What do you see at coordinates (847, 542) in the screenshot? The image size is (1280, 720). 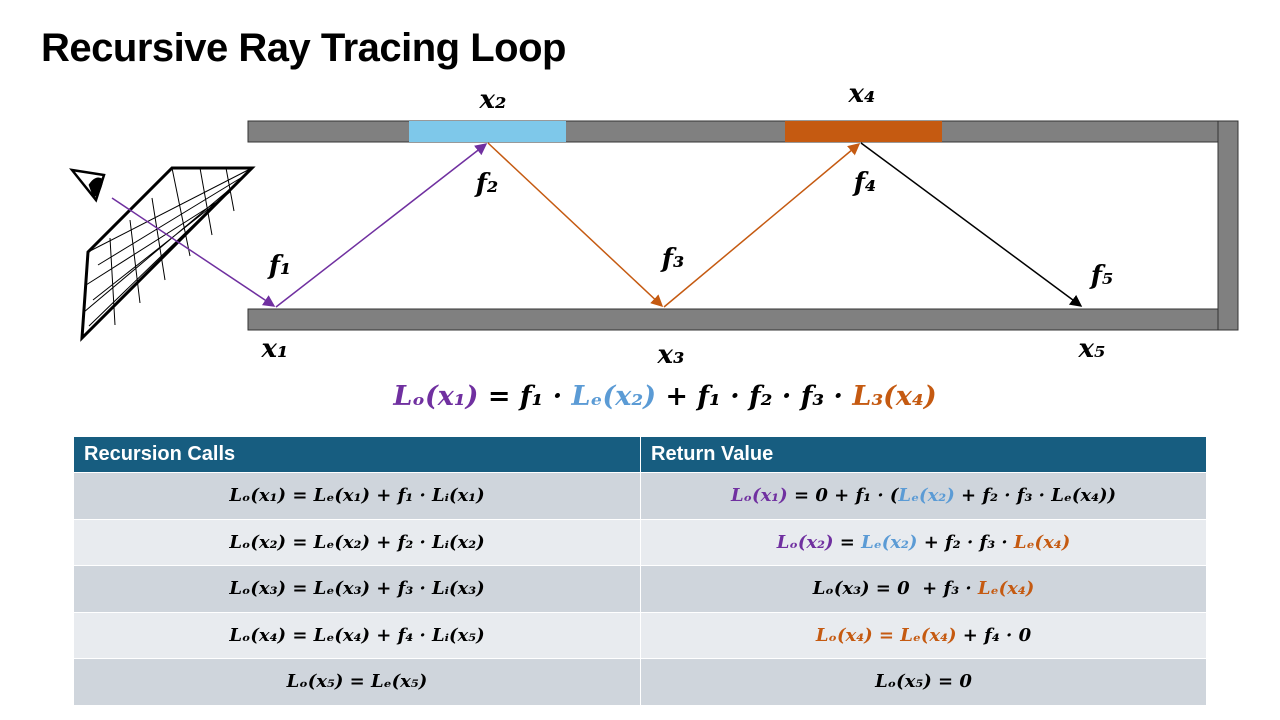 I see `formula-part: =` at bounding box center [847, 542].